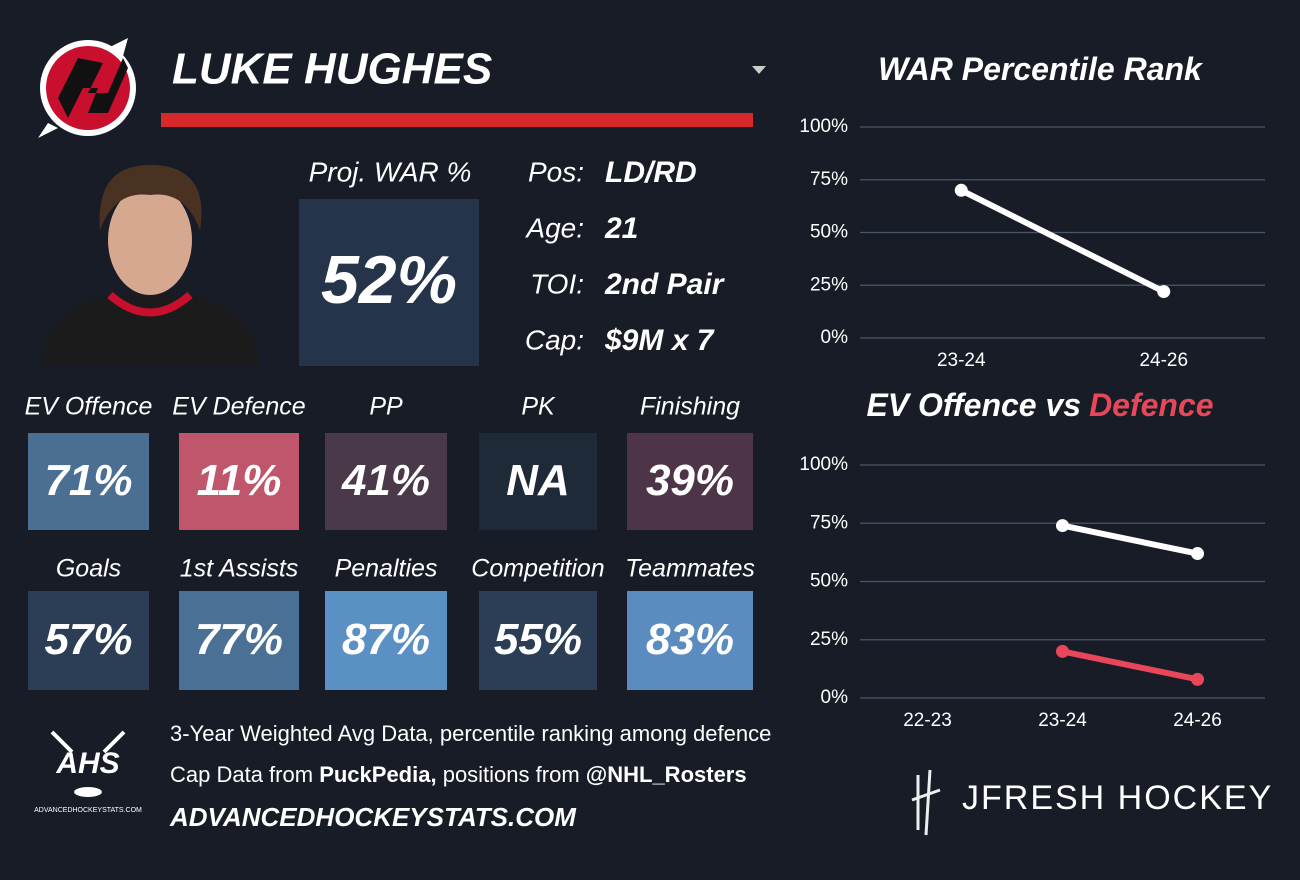 The image size is (1300, 880). I want to click on x-tick-label: 22-23, so click(927, 720).